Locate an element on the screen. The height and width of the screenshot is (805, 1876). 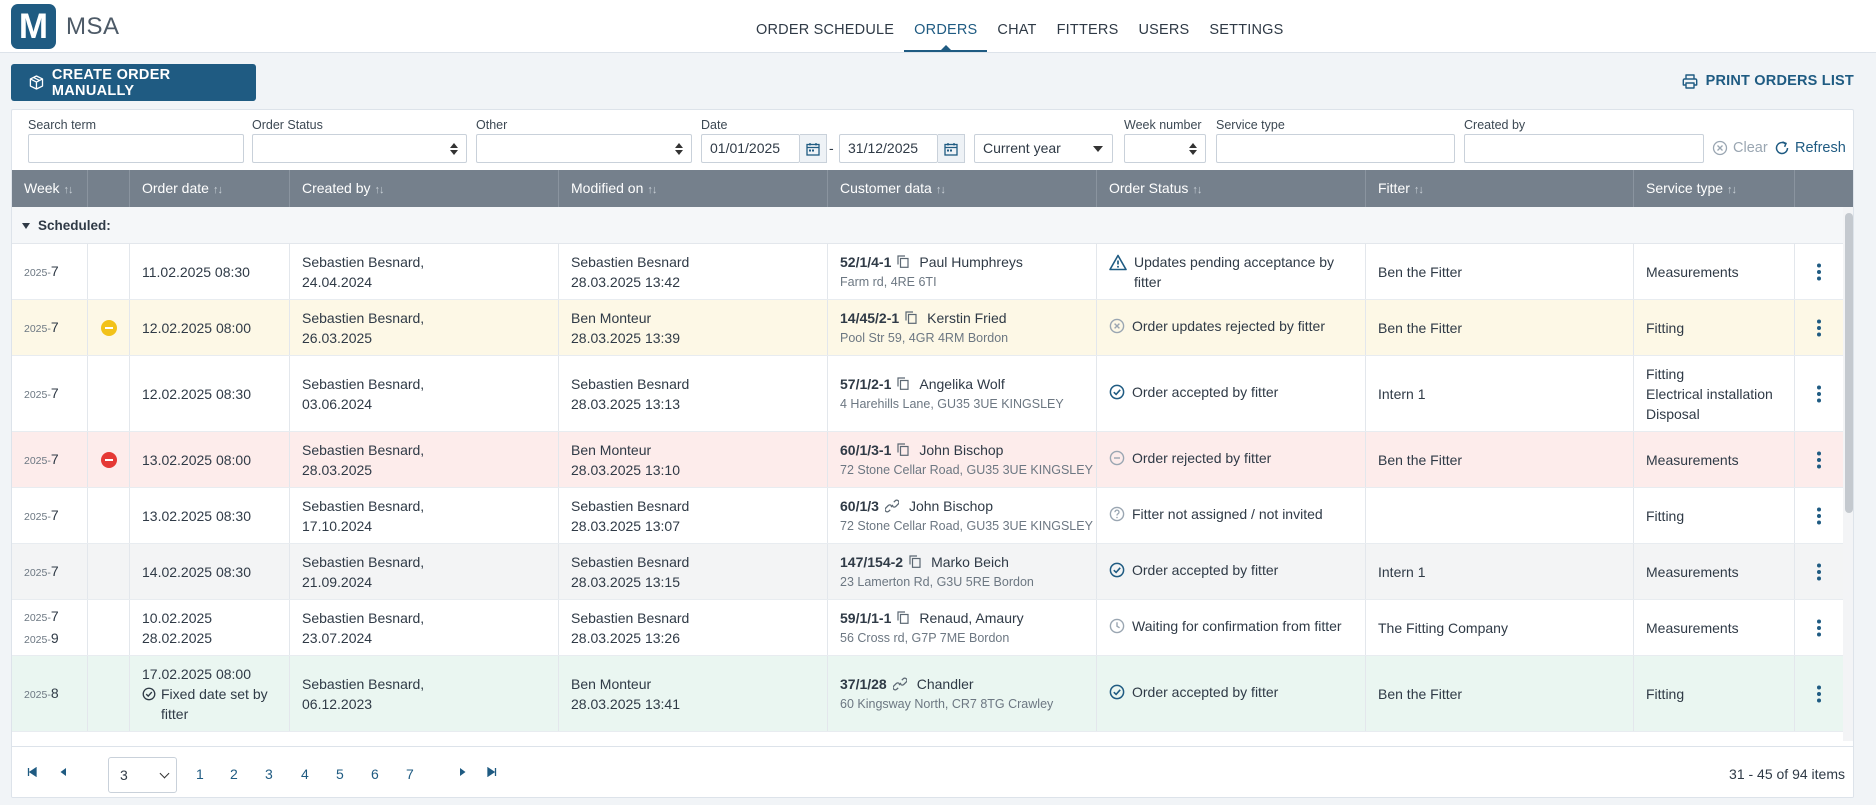
calendar-to-button is located at coordinates (951, 148).